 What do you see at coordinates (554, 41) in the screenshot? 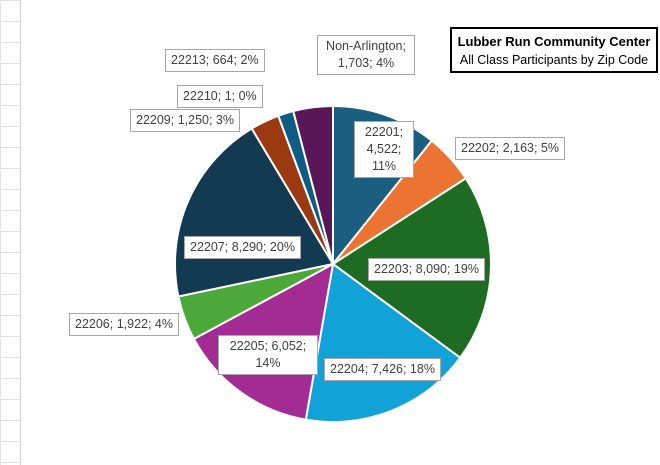
I see `chart-title: Lubber Run Community Center` at bounding box center [554, 41].